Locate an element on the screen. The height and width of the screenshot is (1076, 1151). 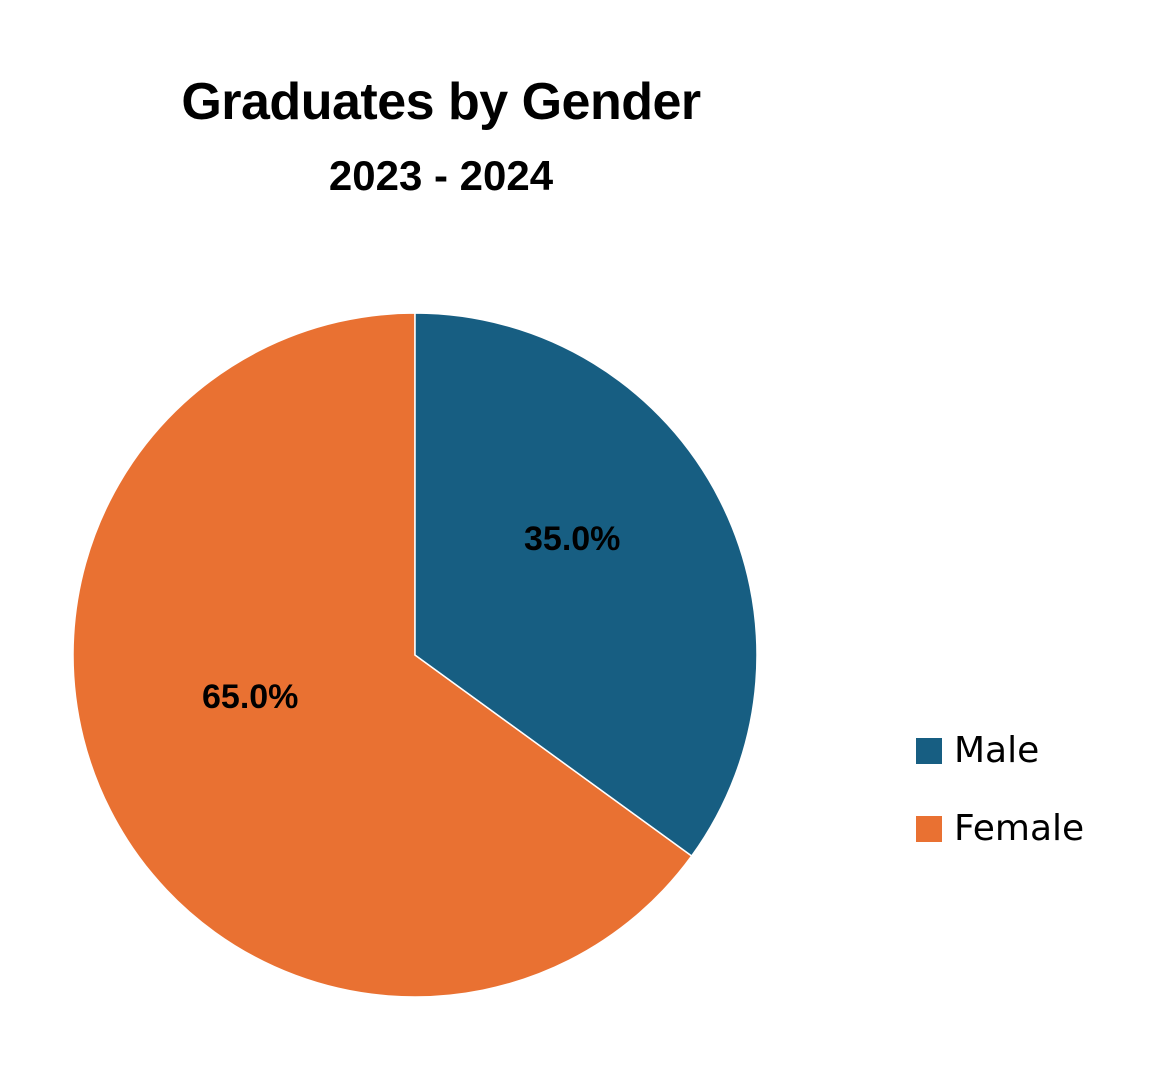
legend-label-female: Female is located at coordinates (1019, 828).